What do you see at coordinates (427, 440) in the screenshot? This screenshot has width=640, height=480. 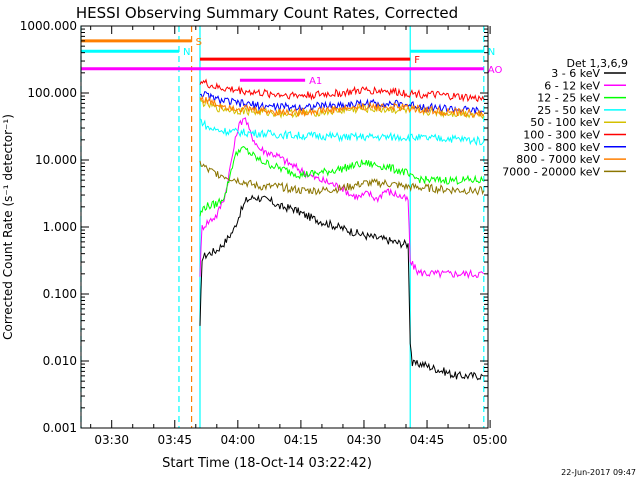 I see `x-tick-label: 04:45` at bounding box center [427, 440].